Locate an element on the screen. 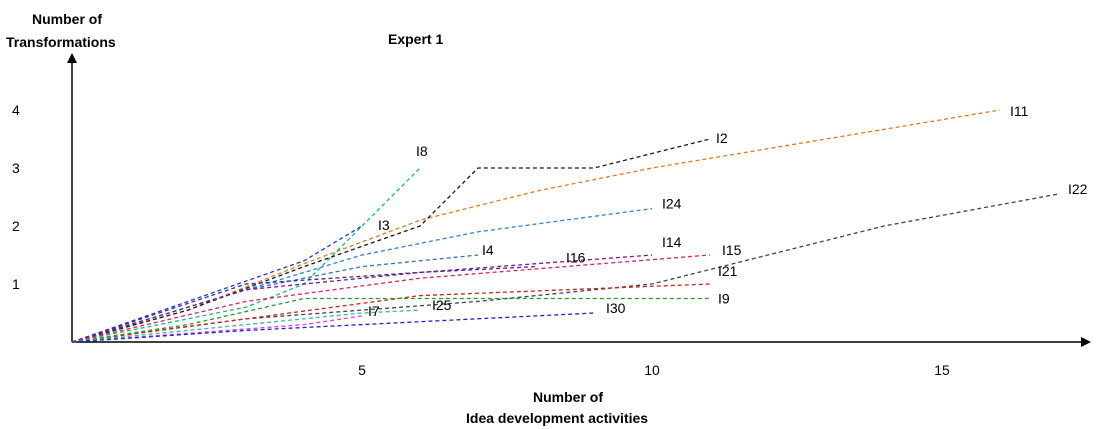  series-label-i30: I30 is located at coordinates (616, 308).